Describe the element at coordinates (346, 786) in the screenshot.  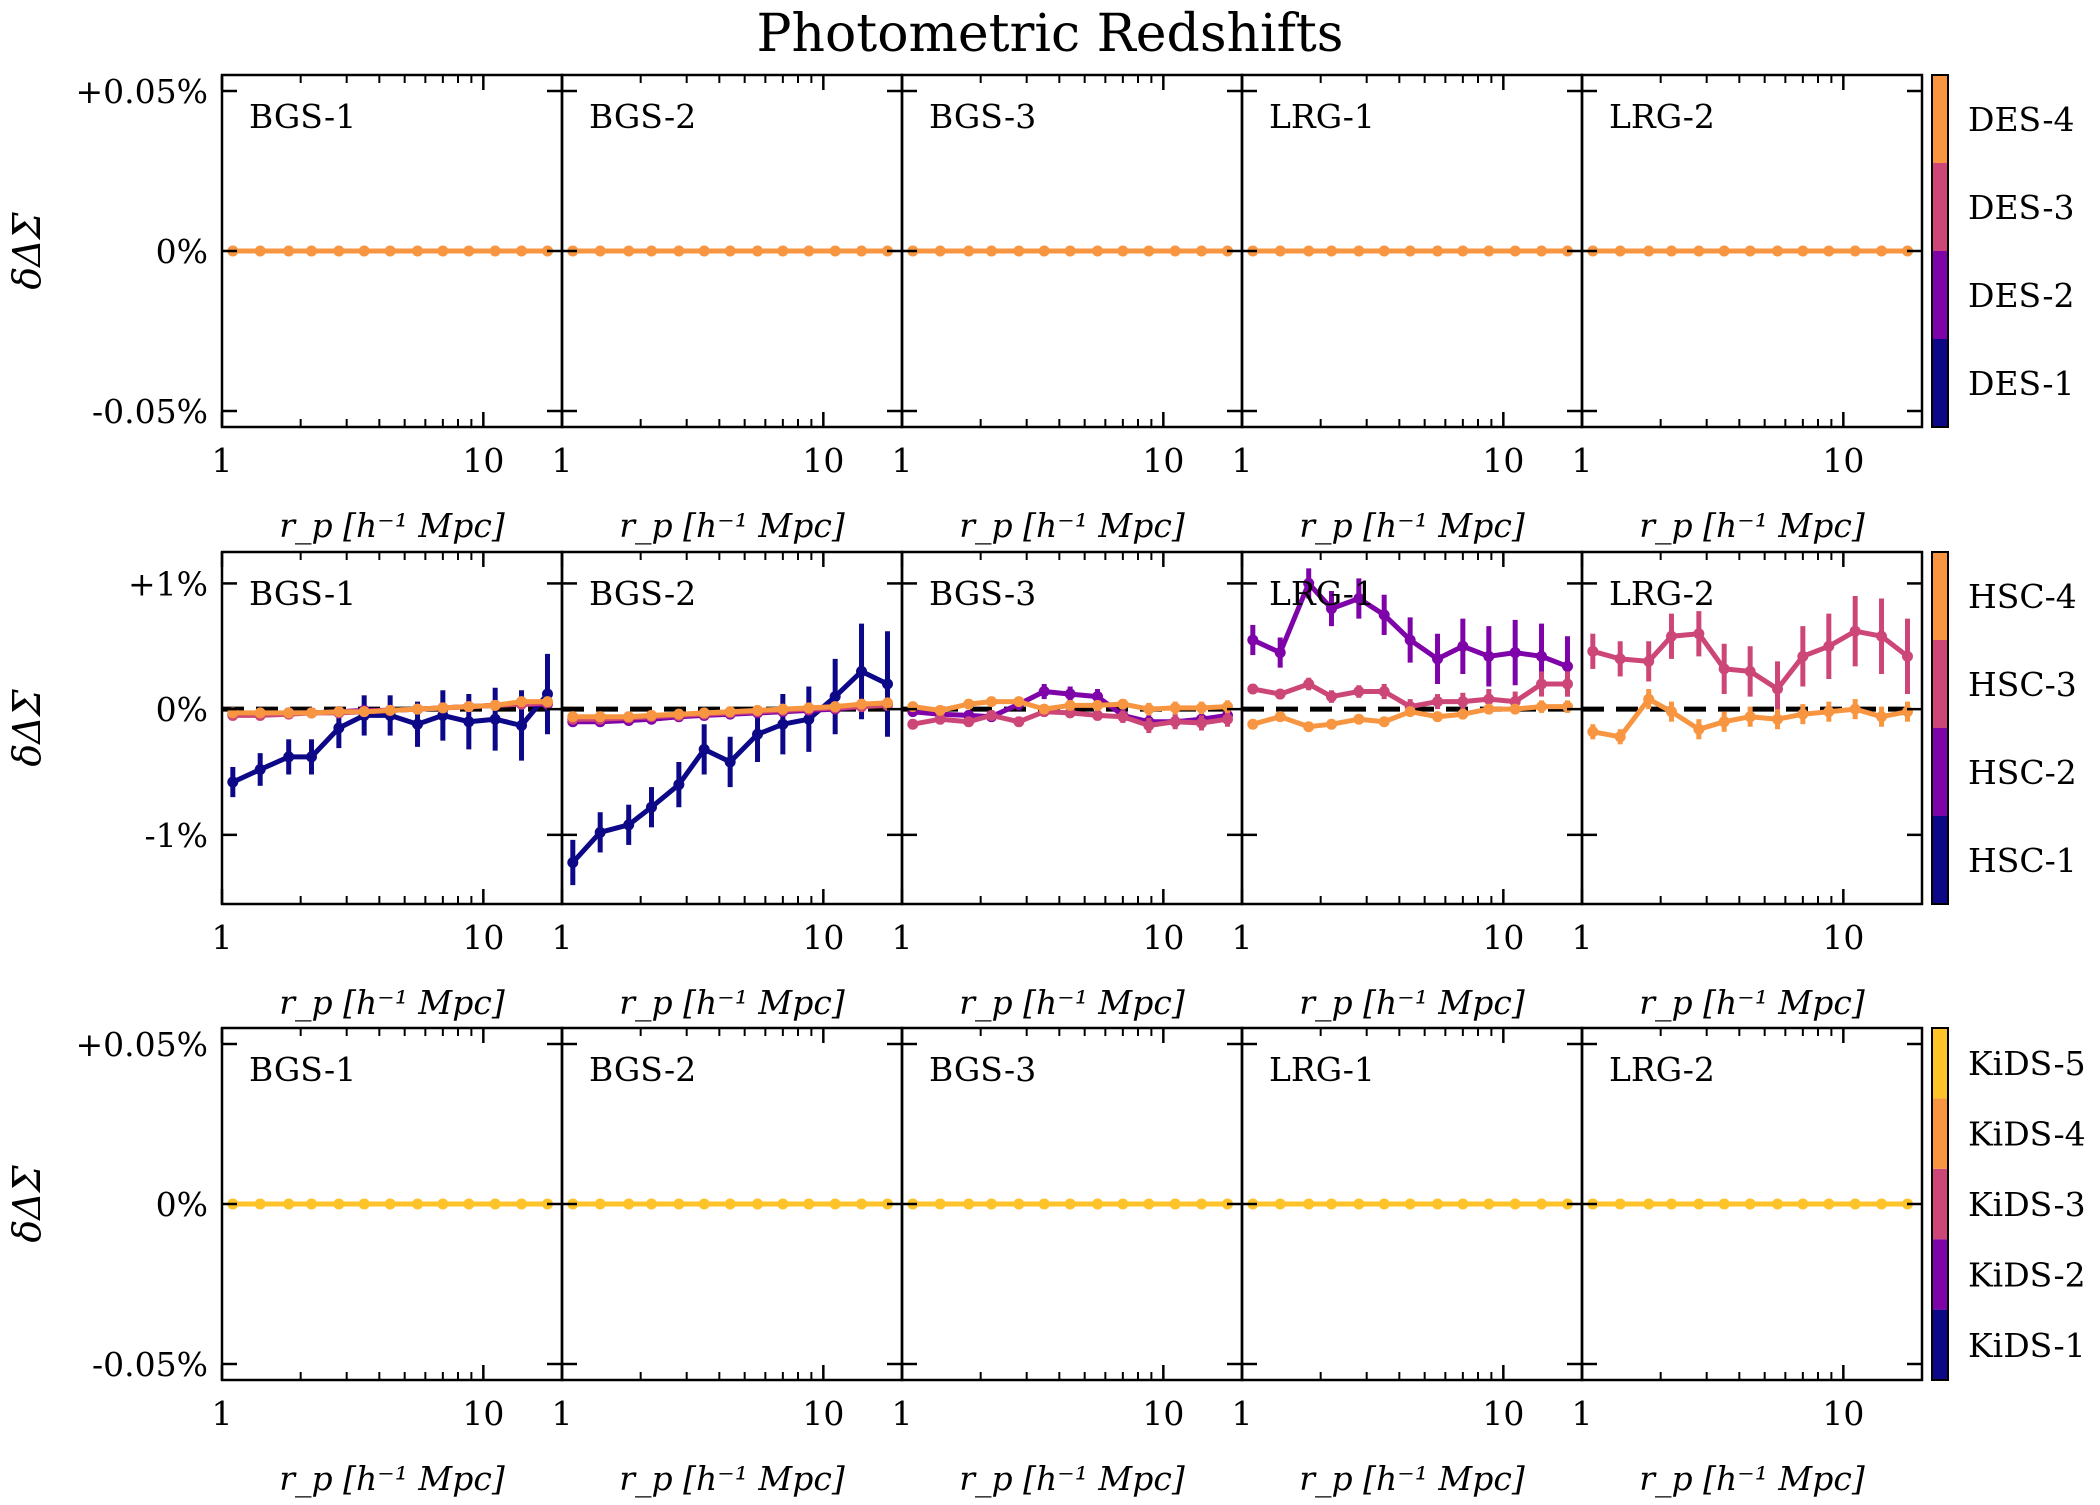
I see `panel-bgs-1: BGS-1 1 10 r_p [h⁻¹ Mpc] +1% 0% -1%` at that location.